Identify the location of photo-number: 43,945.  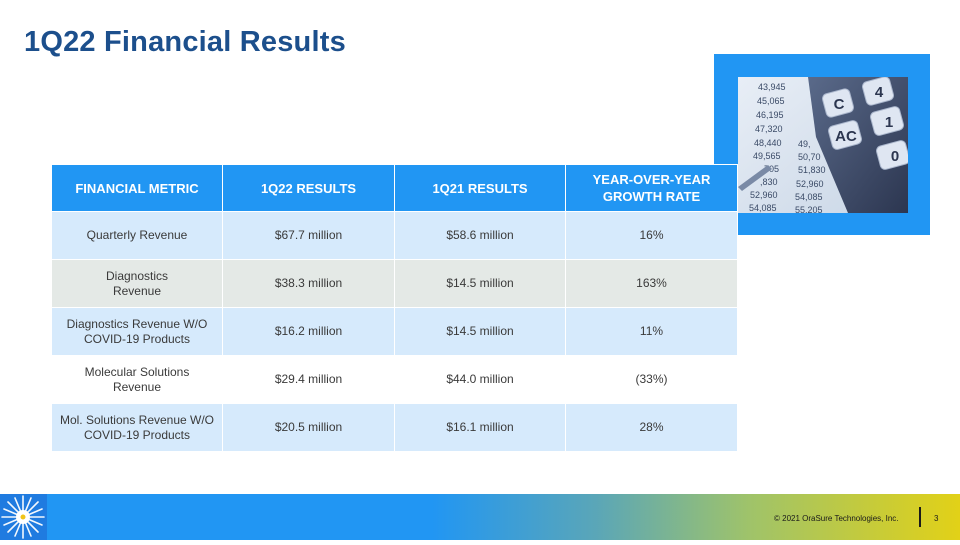
(772, 87).